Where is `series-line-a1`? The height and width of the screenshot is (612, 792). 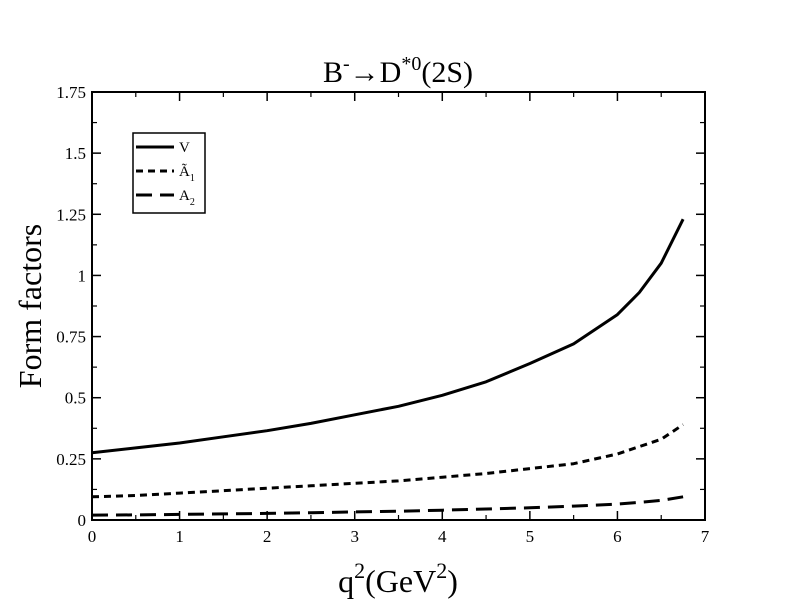
series-line-a1 is located at coordinates (387, 461).